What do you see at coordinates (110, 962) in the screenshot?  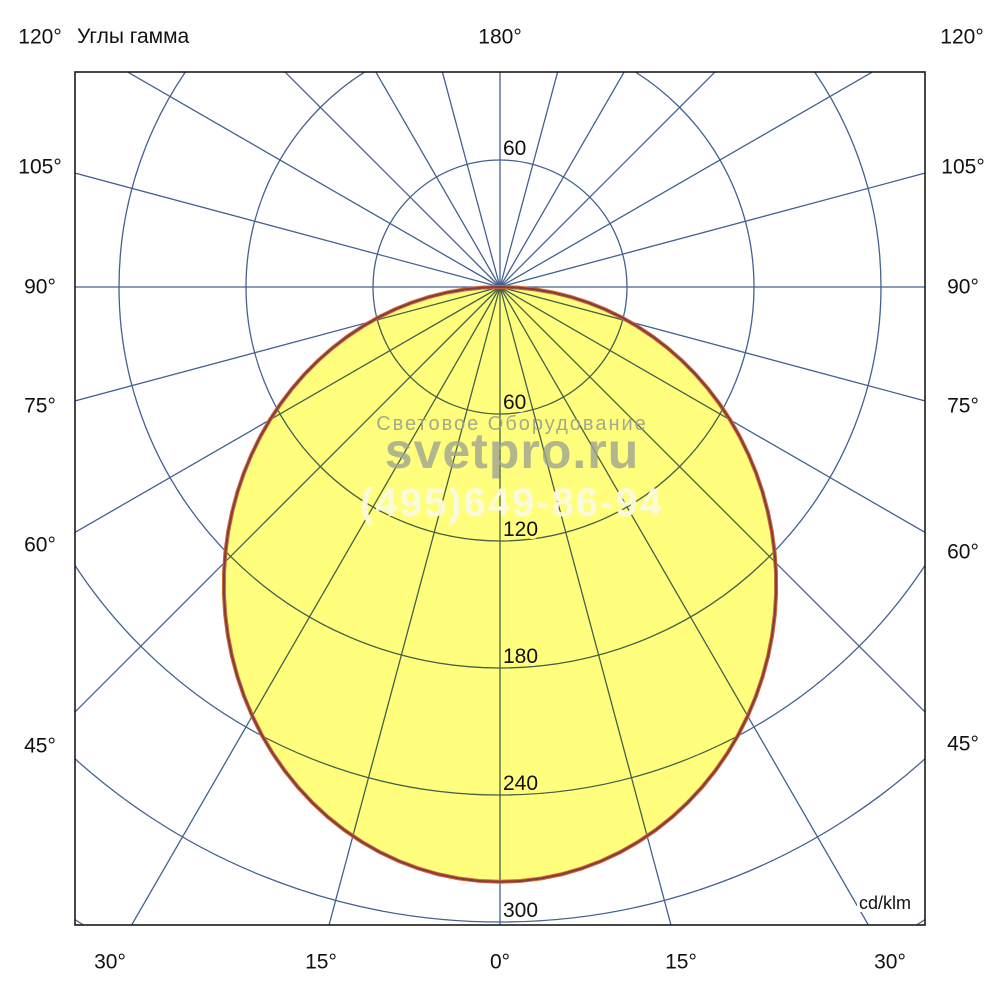 I see `gamma-label-bottom-30-left: 30°` at bounding box center [110, 962].